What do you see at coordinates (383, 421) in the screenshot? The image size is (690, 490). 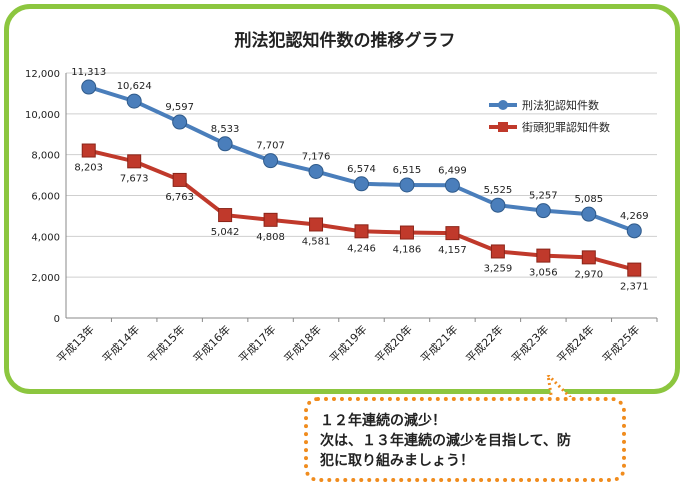 I see `callout-line-1: １２年連続の減少！` at bounding box center [383, 421].